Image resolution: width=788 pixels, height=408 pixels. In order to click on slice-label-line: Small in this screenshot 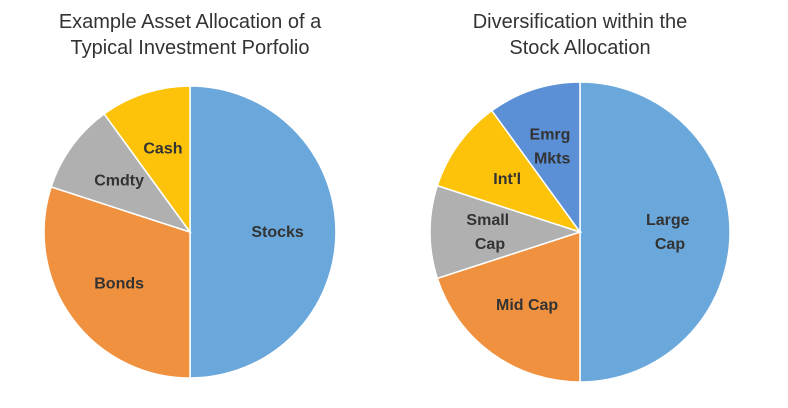, I will do `click(489, 220)`.